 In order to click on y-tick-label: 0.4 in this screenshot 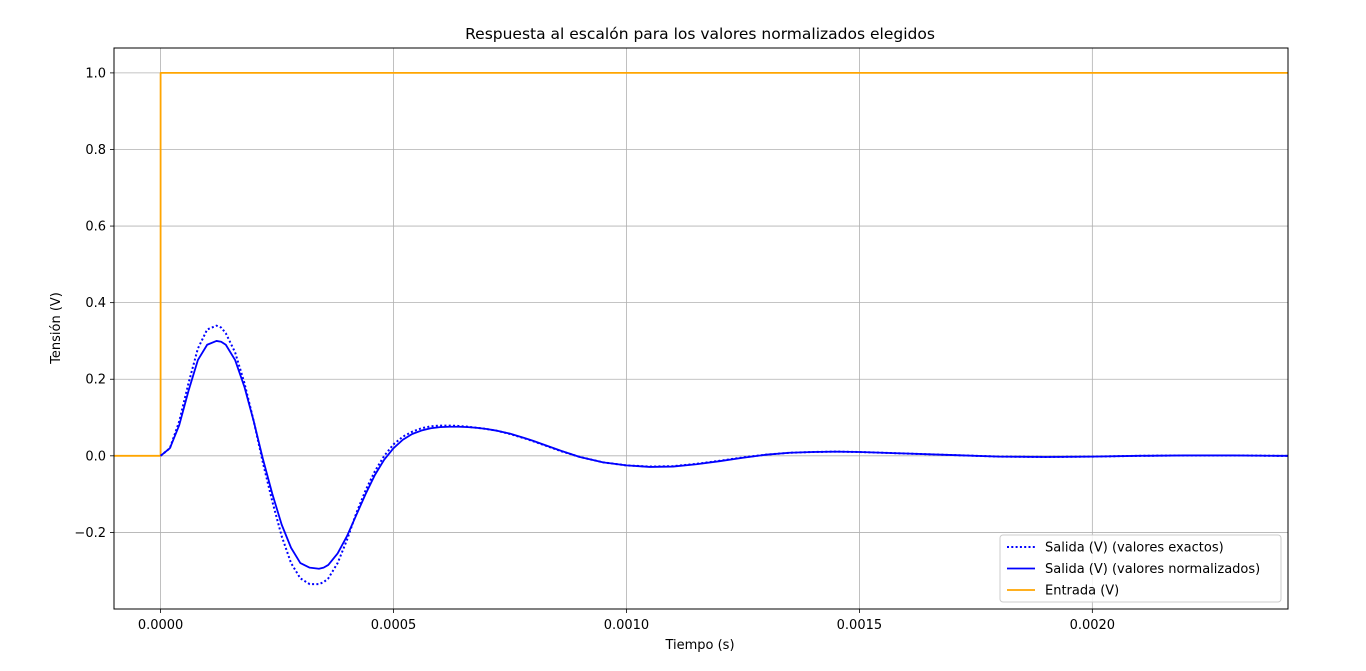, I will do `click(95, 303)`.